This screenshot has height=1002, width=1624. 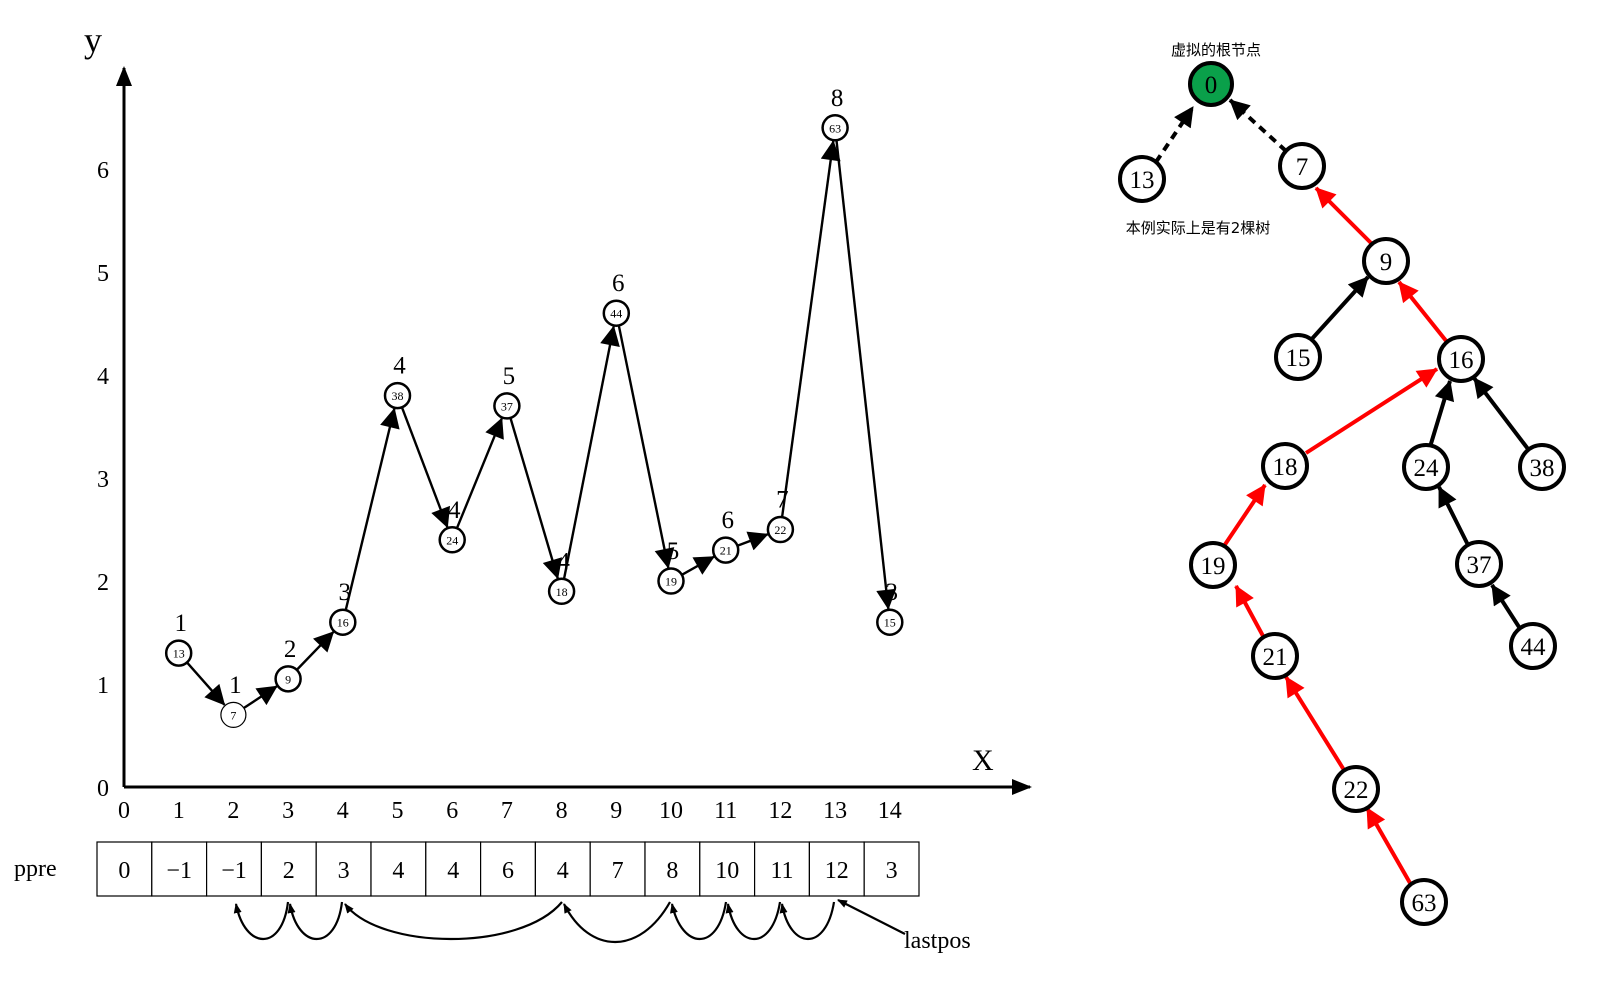 I want to click on chart-point-dp: 6, so click(x=727, y=520).